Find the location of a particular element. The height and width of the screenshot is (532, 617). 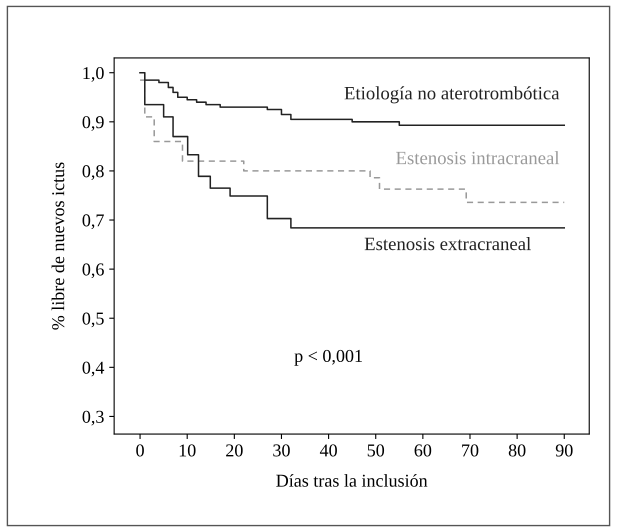

y-tick-label: 1,0 is located at coordinates (93, 74).